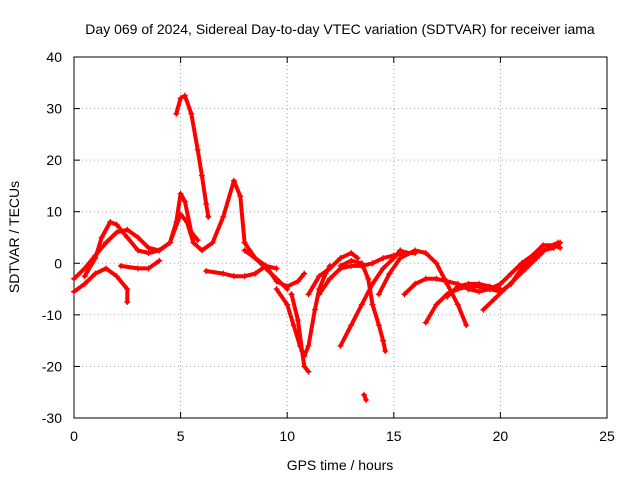  Describe the element at coordinates (54, 212) in the screenshot. I see `y-tick-label: 10` at that location.